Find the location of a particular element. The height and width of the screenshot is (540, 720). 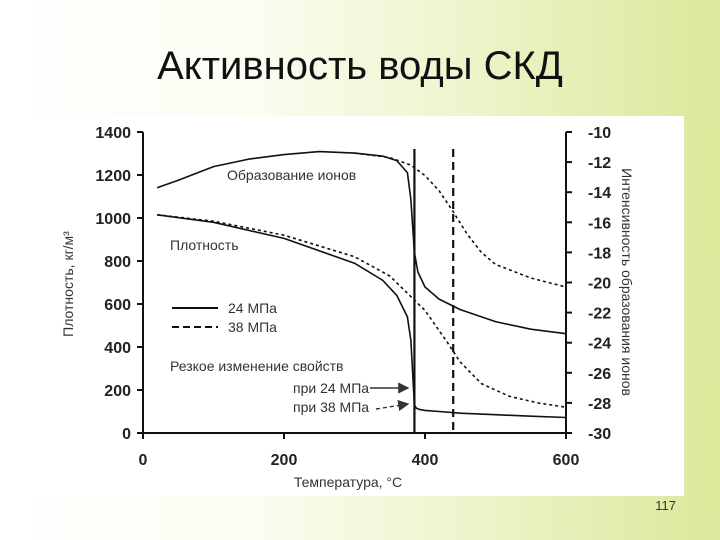

ion-formation-label: Образование ионов is located at coordinates (291, 175).